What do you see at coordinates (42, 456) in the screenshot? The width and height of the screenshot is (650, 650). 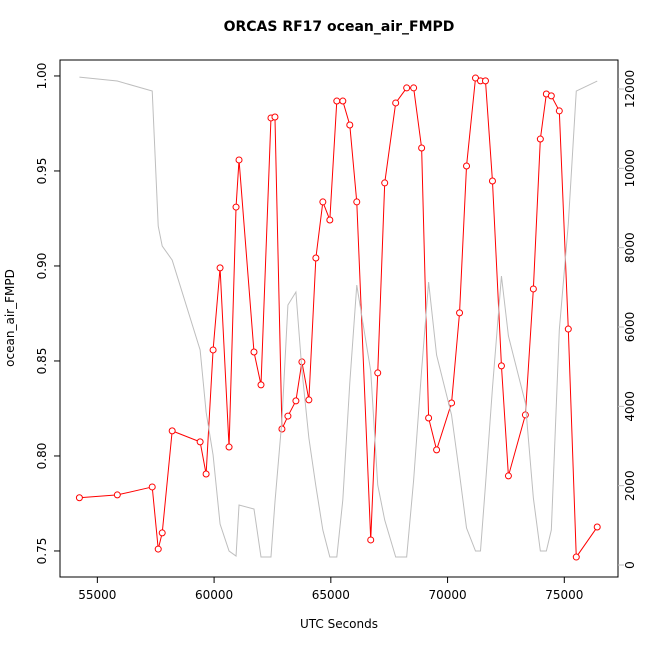 I see `y-tick-label: 0.80` at bounding box center [42, 456].